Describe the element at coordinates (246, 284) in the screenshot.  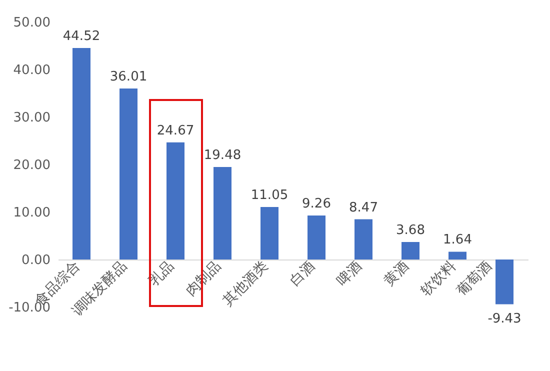
I see `x-tick-label: 其他酒类` at that location.